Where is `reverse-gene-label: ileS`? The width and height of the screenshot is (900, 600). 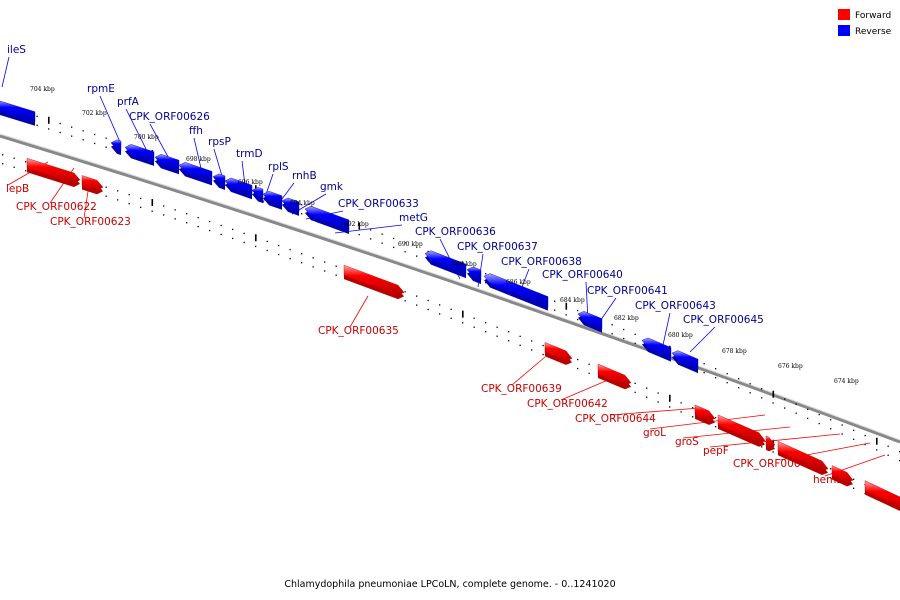 reverse-gene-label: ileS is located at coordinates (16, 50).